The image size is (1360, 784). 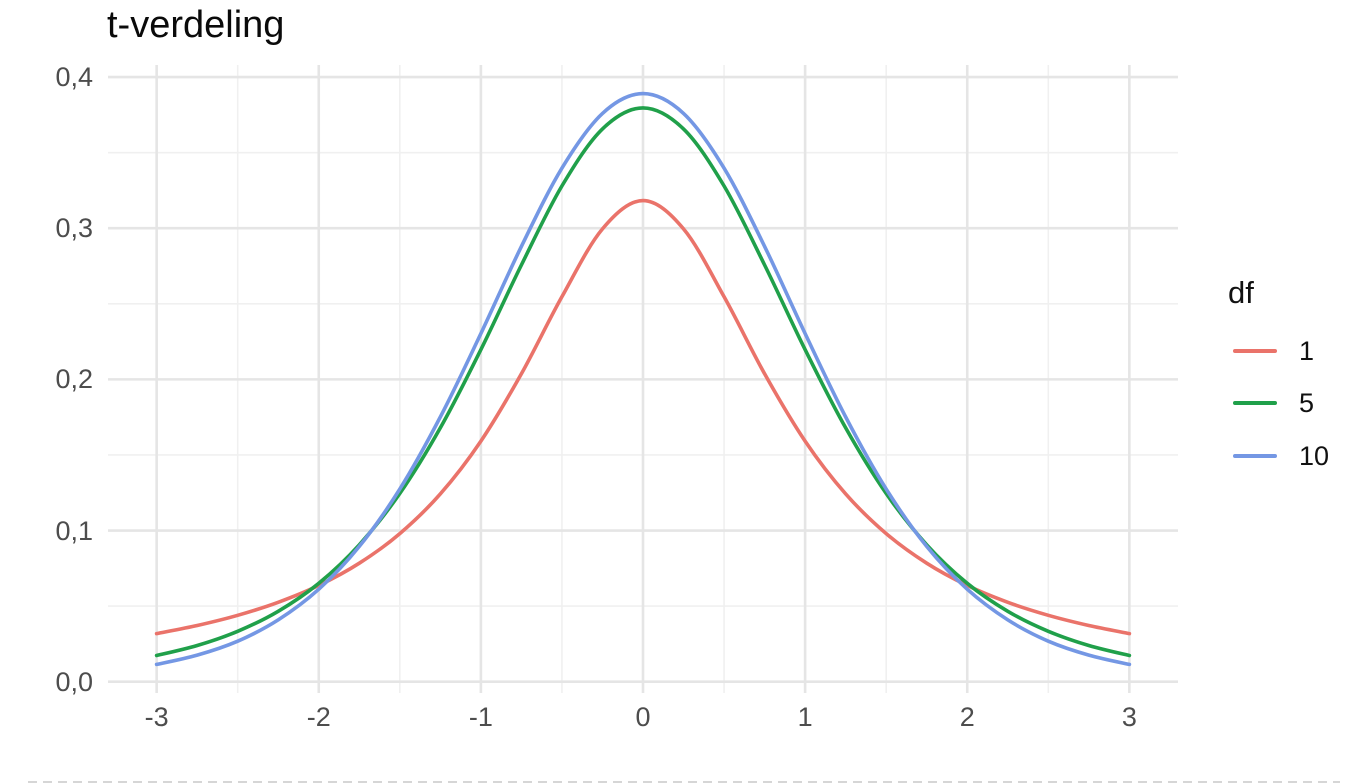 What do you see at coordinates (643, 717) in the screenshot?
I see `x-tick-label: 0` at bounding box center [643, 717].